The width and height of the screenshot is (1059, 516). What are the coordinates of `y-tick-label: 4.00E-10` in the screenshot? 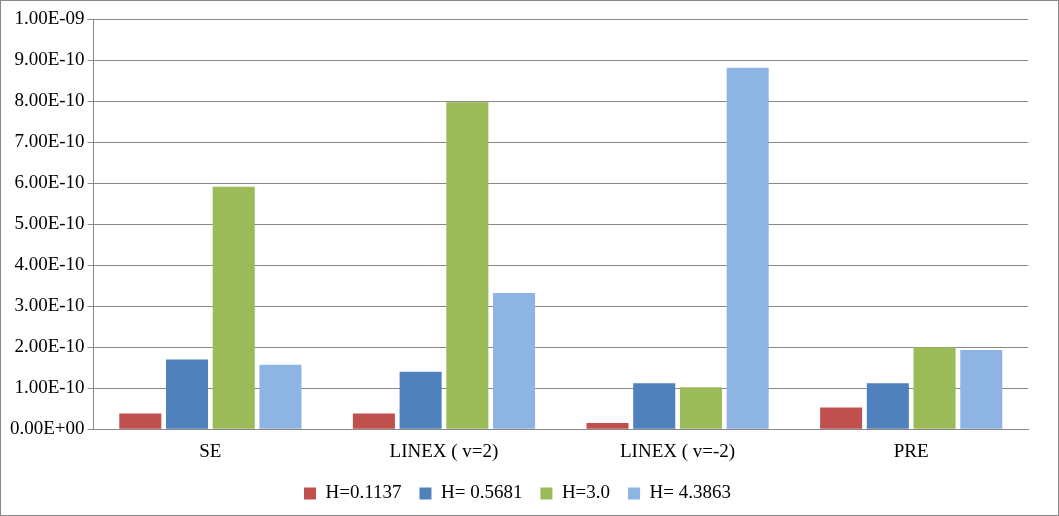 It's located at (49, 264).